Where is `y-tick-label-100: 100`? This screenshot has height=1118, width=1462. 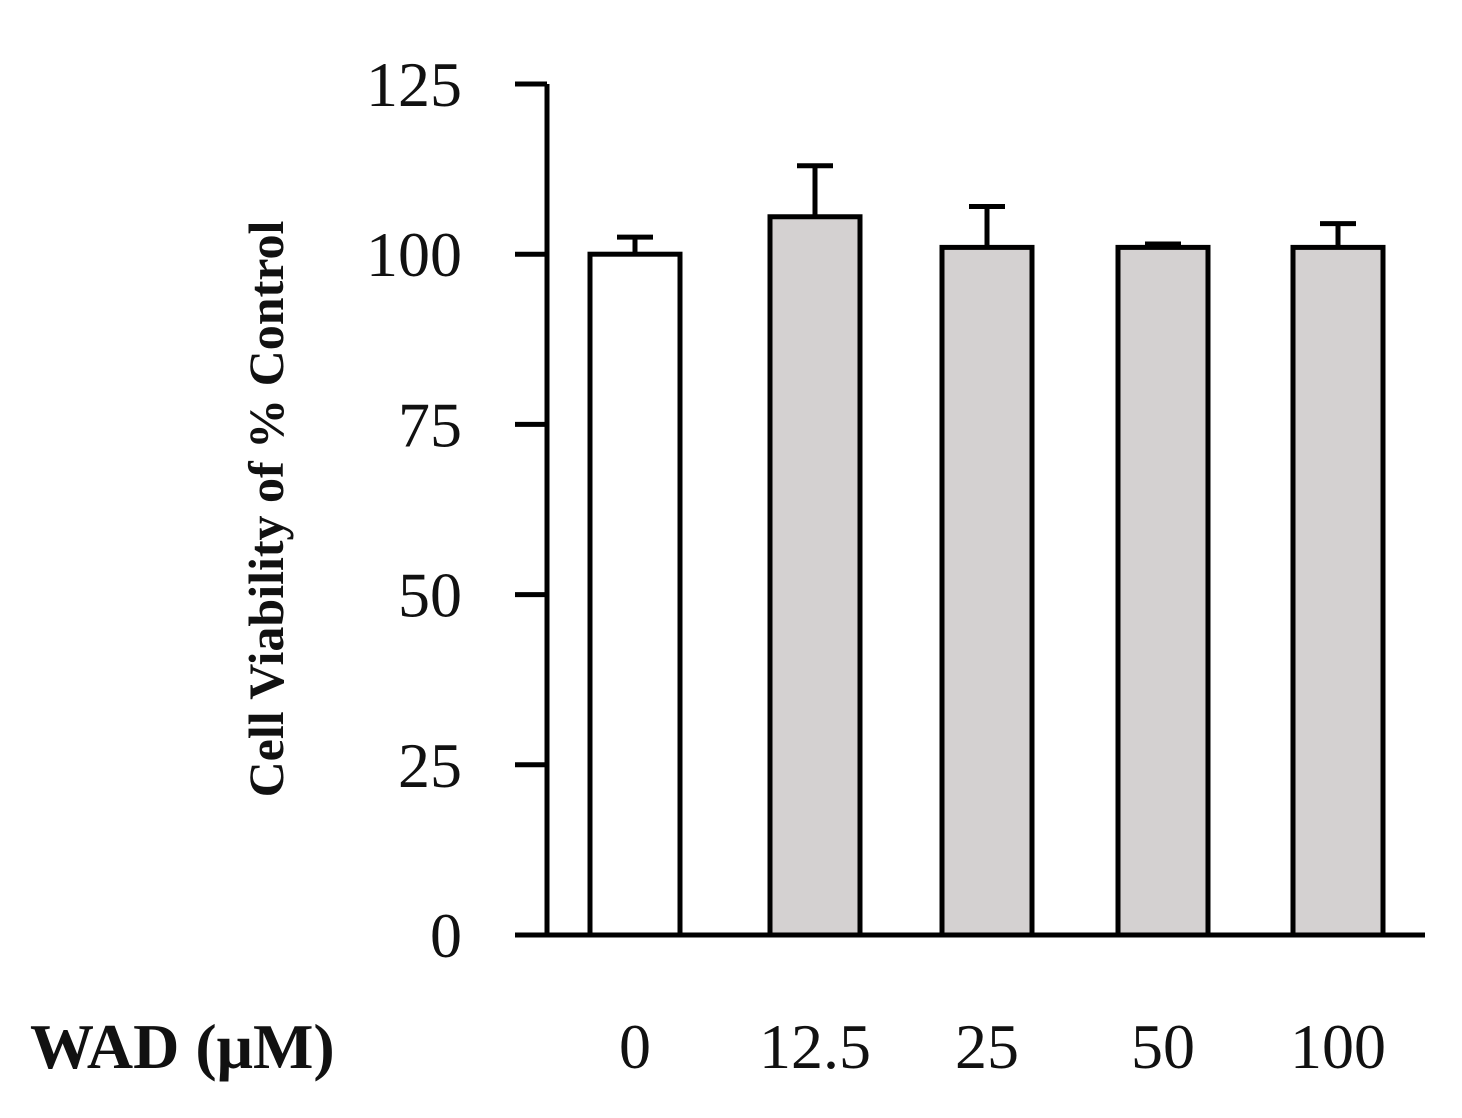
y-tick-label-100: 100 is located at coordinates (414, 254).